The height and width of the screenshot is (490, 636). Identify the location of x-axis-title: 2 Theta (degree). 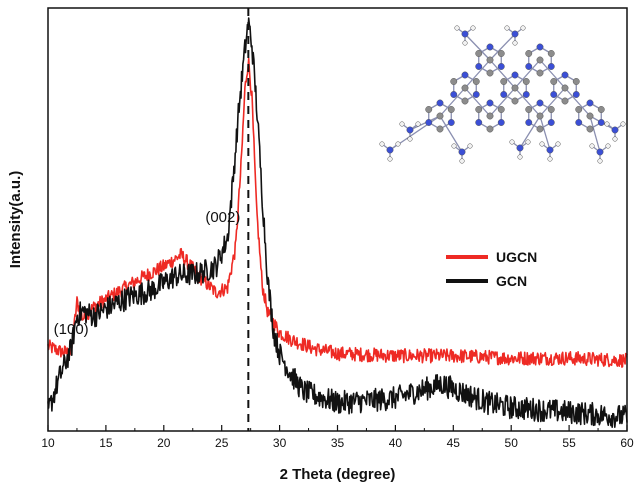
(338, 474).